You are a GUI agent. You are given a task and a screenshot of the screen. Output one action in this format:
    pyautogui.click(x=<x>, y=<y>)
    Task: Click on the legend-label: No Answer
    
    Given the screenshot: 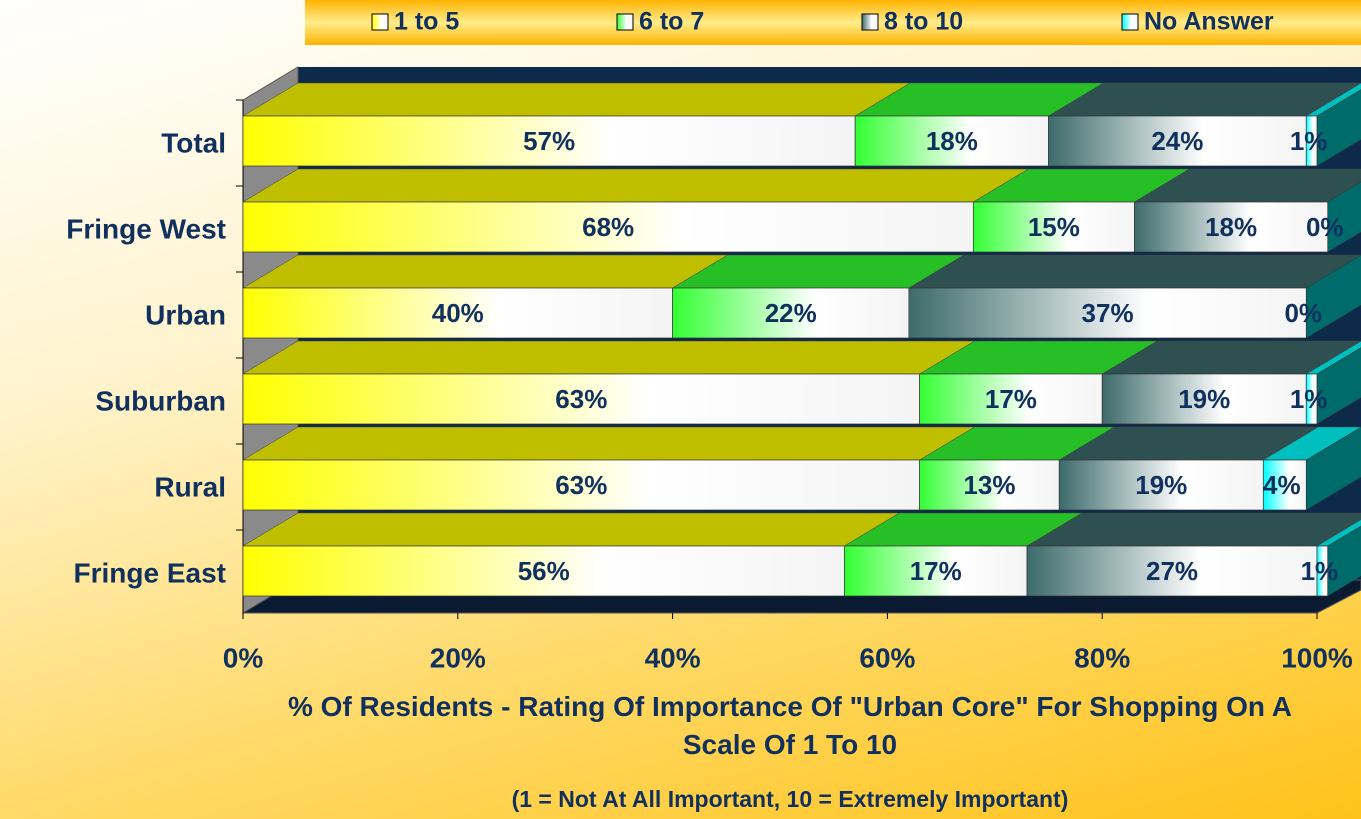 What is the action you would take?
    pyautogui.click(x=1209, y=22)
    